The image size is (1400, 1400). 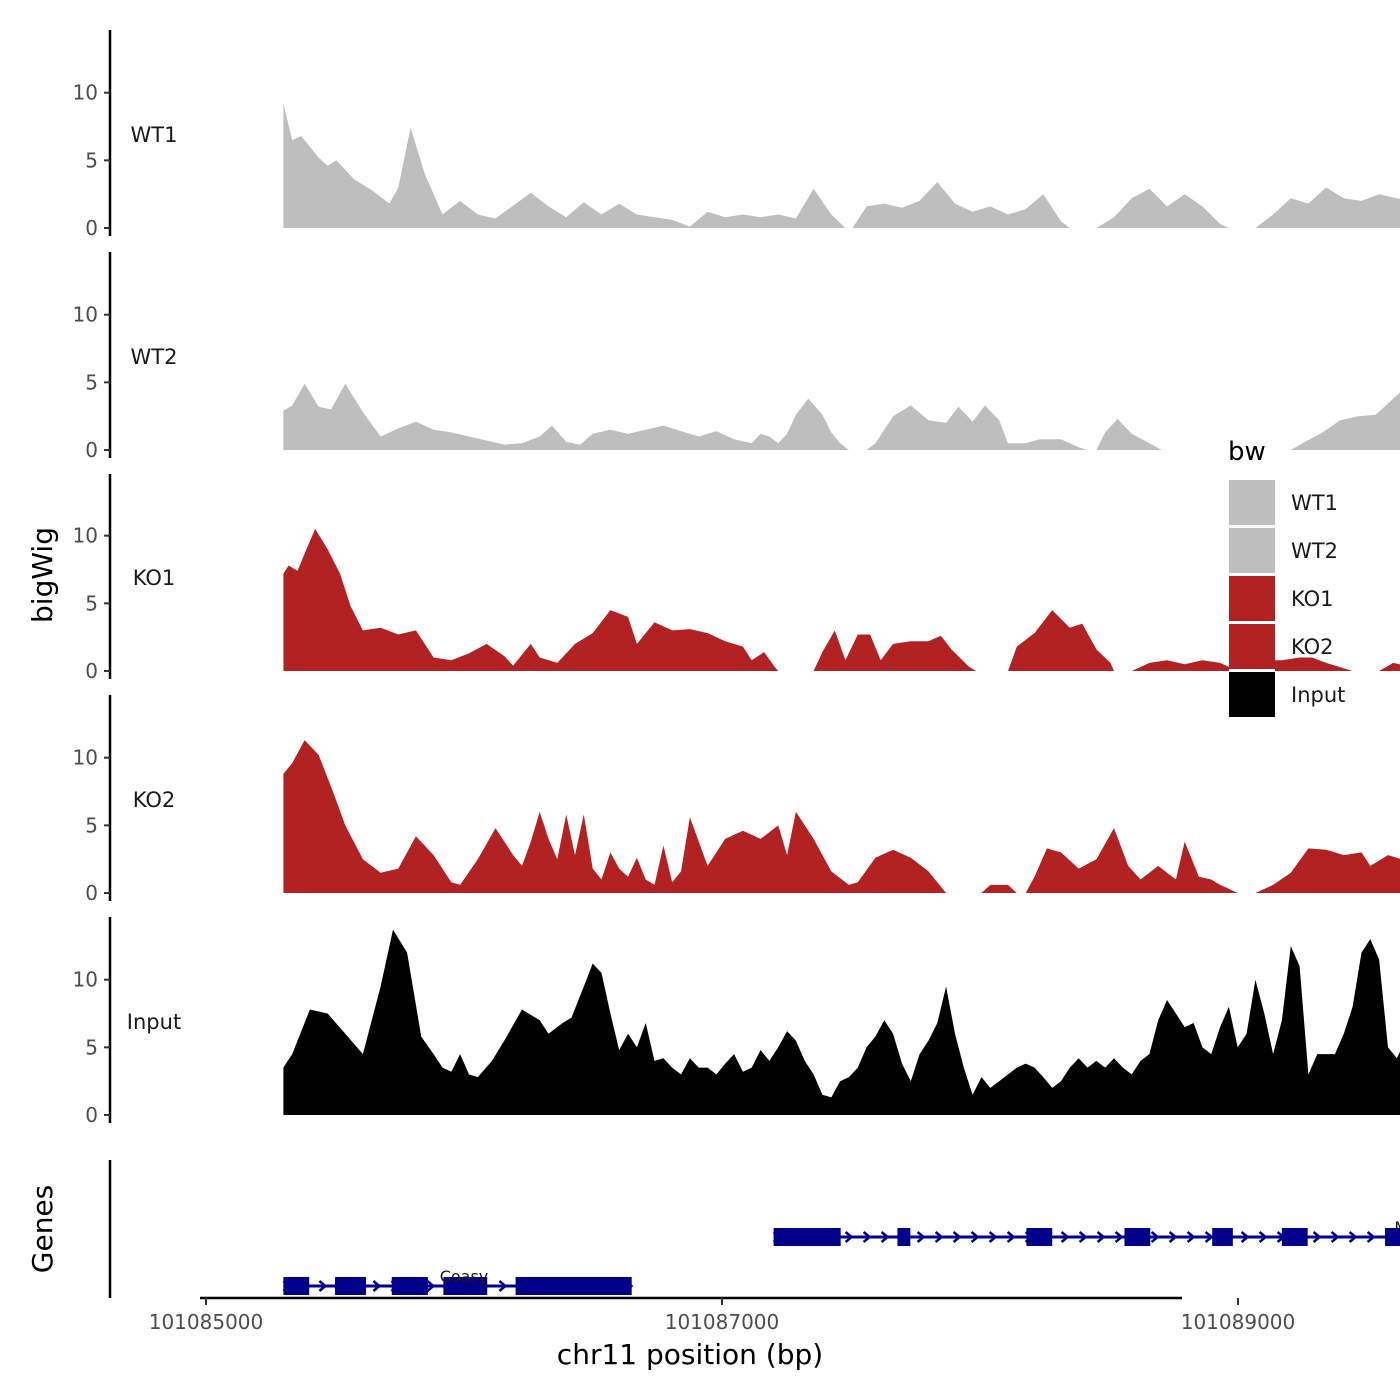 I want to click on track-wt2: 0 5 10 WT2, so click(x=736, y=357).